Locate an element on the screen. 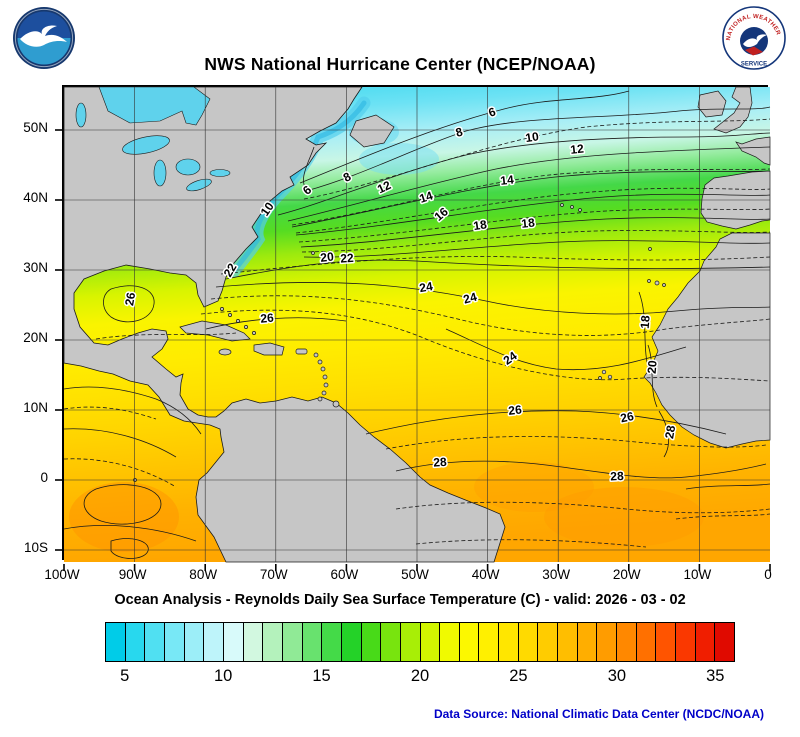  nws-logo: NATIONAL WEATHER SERVICE is located at coordinates (754, 38).